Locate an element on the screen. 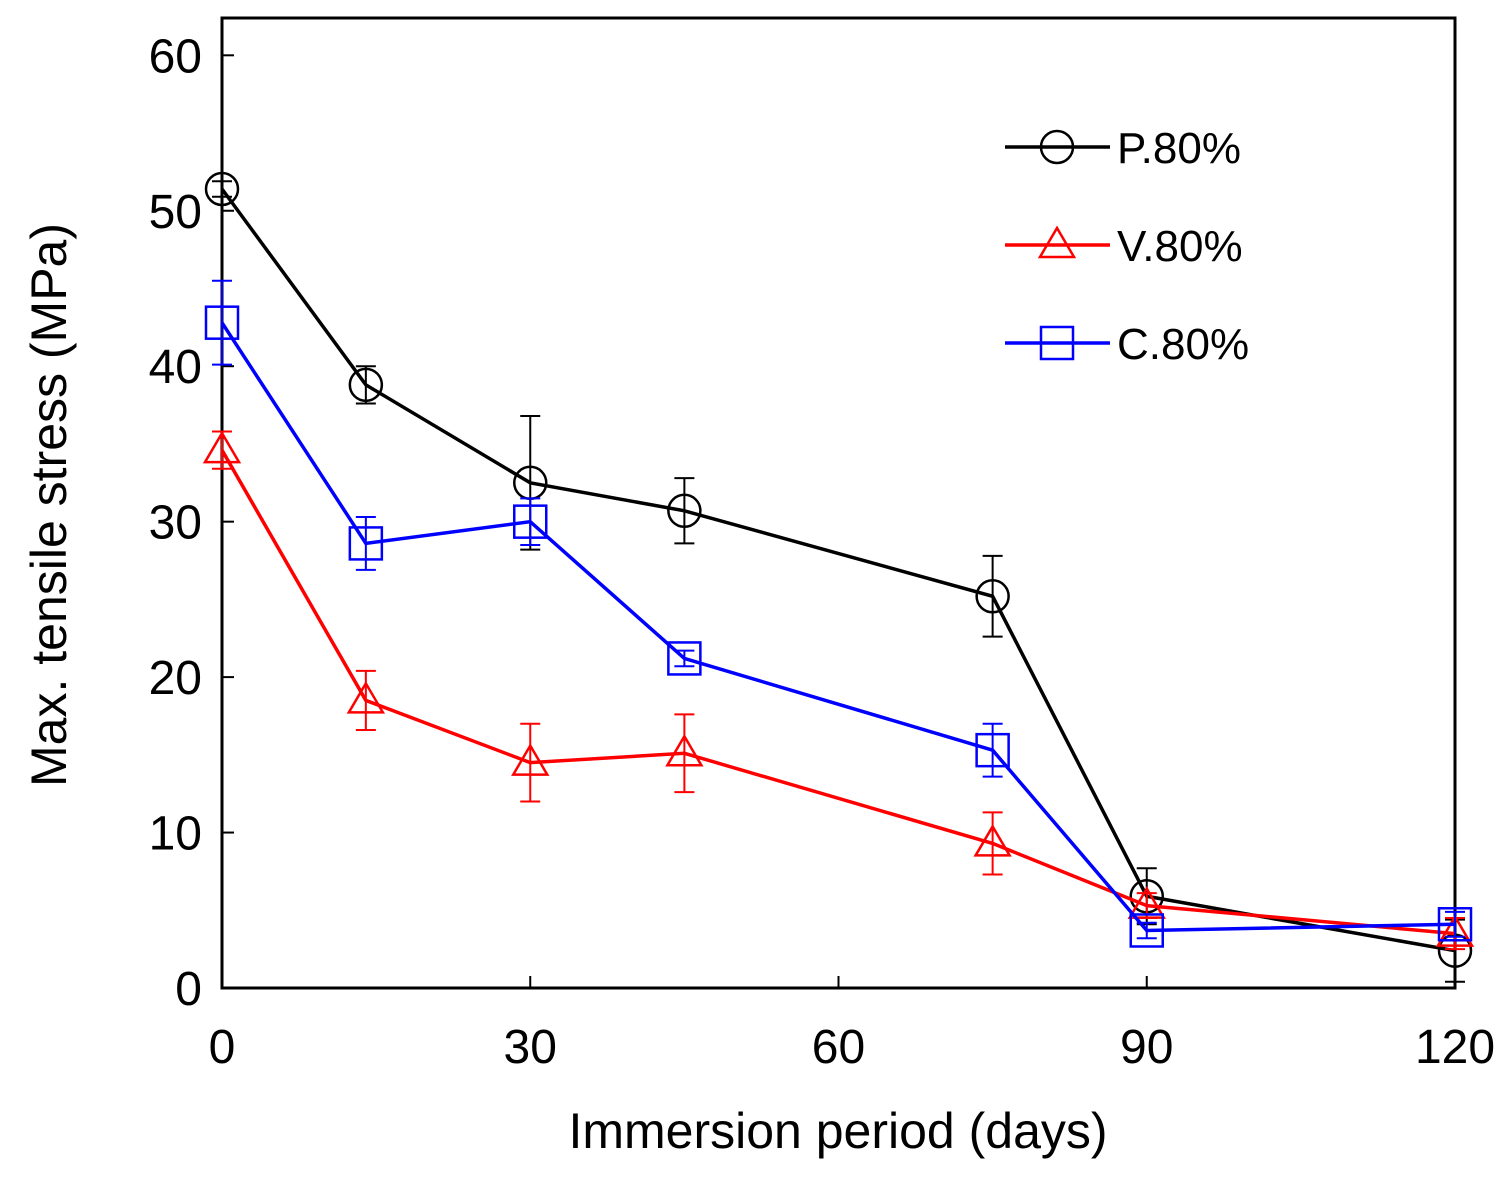 The image size is (1497, 1180). x-tick-label: 30 is located at coordinates (530, 1047).